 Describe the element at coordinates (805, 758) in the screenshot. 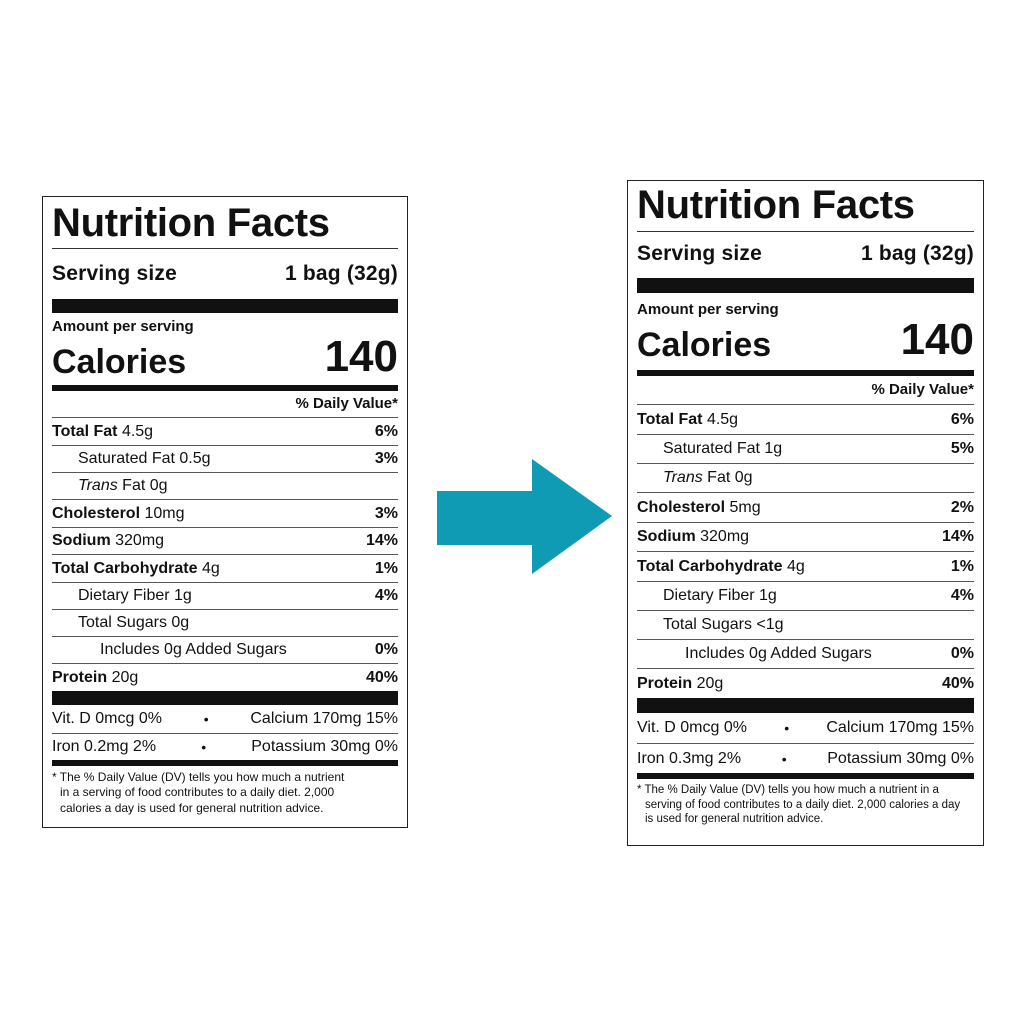

I see `vitamin-row-2: Iron 0.3mg 2% • Potassium 30mg 0%` at that location.